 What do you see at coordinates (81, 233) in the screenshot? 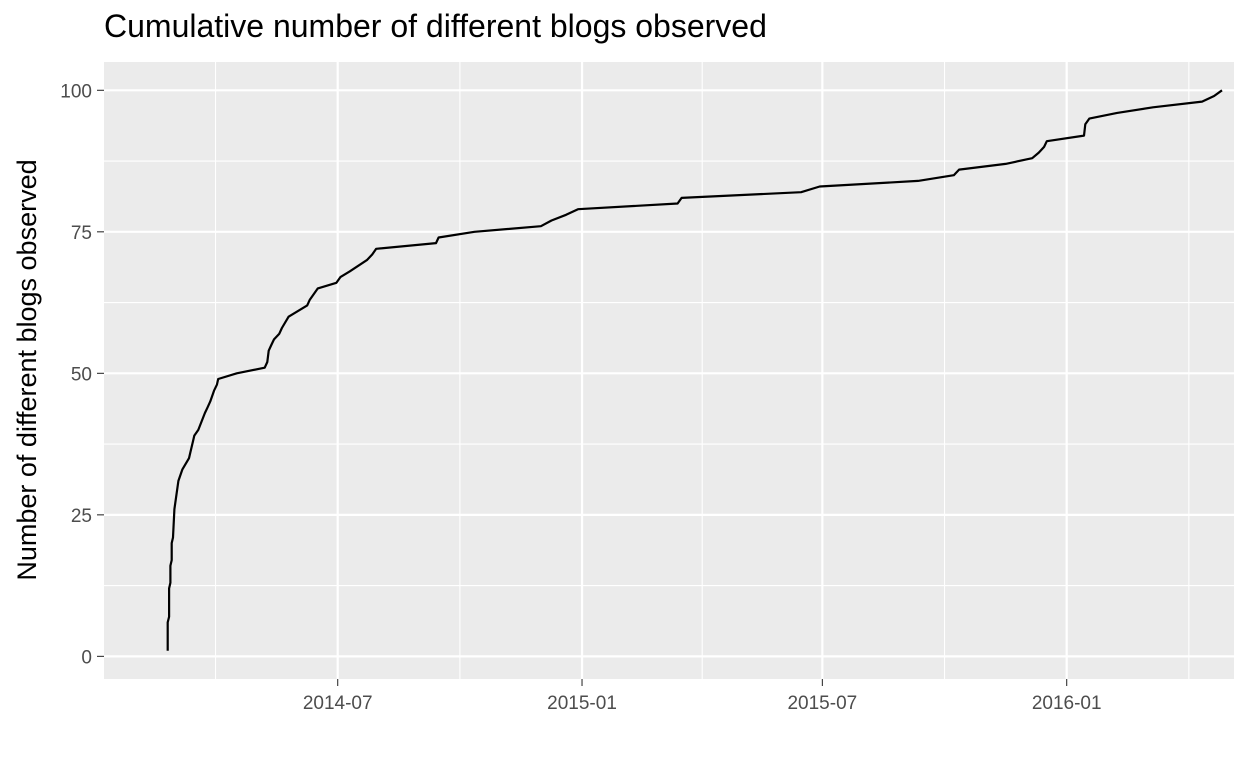
I see `y-tick-label: 75` at bounding box center [81, 233].